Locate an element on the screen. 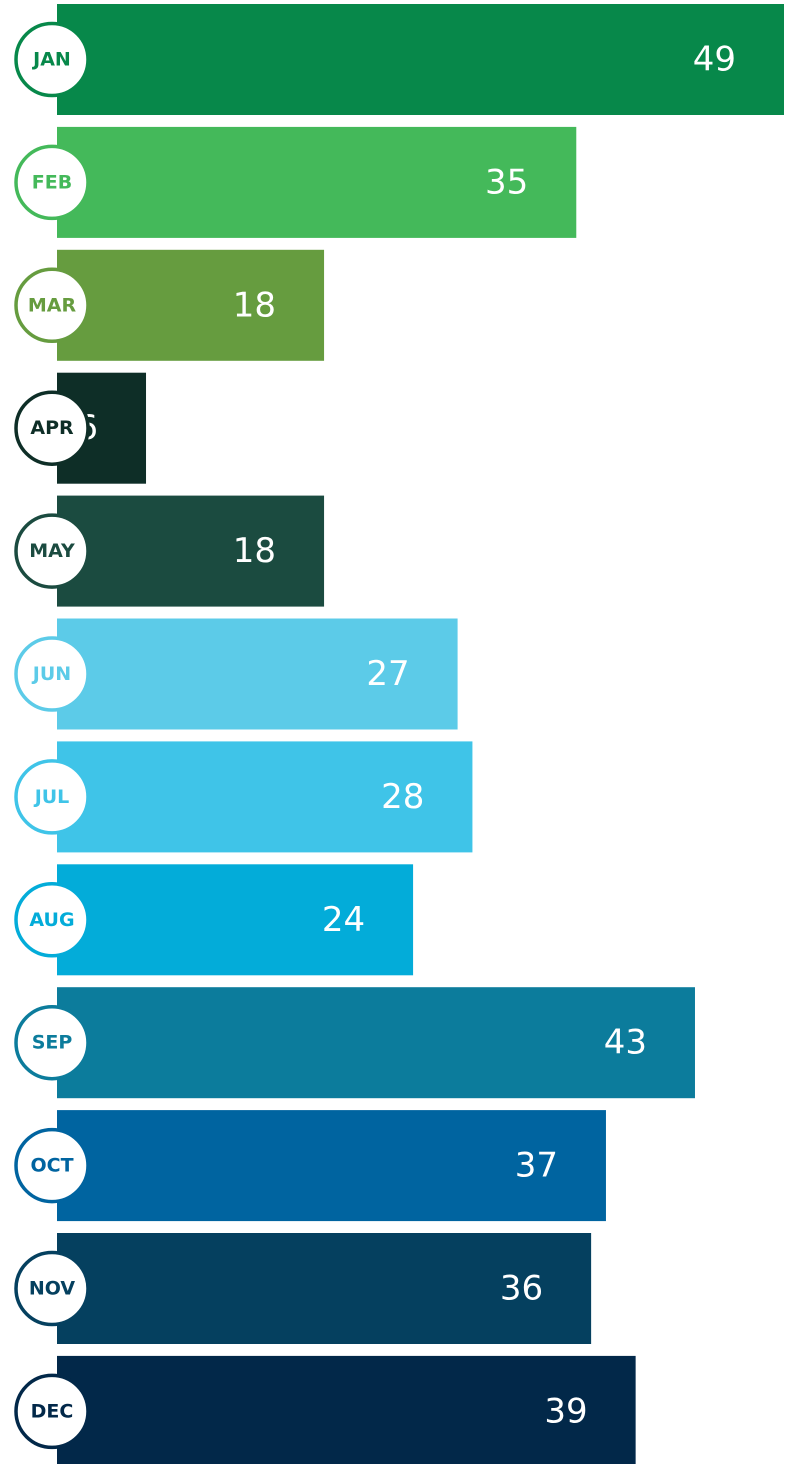 This screenshot has height=1464, width=788. category-label: MAR is located at coordinates (52, 305).